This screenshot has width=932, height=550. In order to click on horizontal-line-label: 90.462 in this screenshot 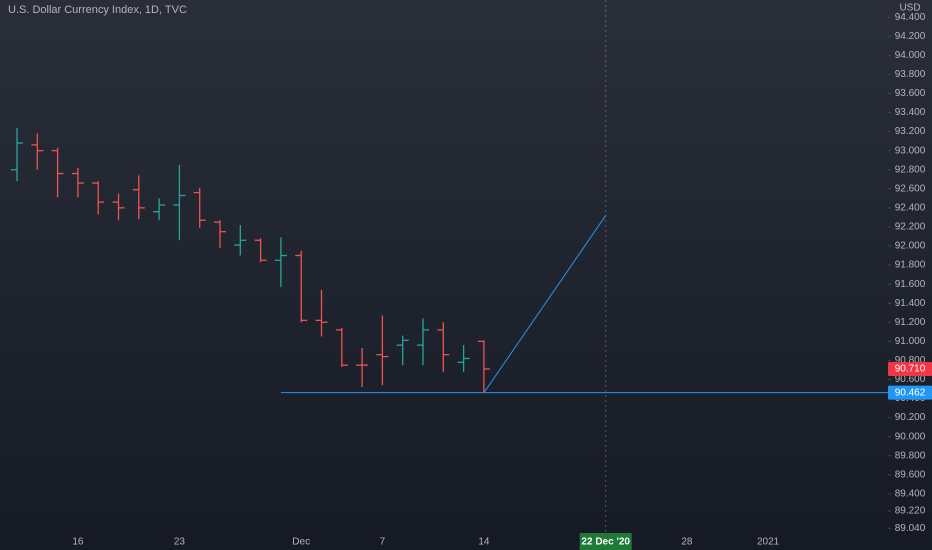, I will do `click(910, 392)`.